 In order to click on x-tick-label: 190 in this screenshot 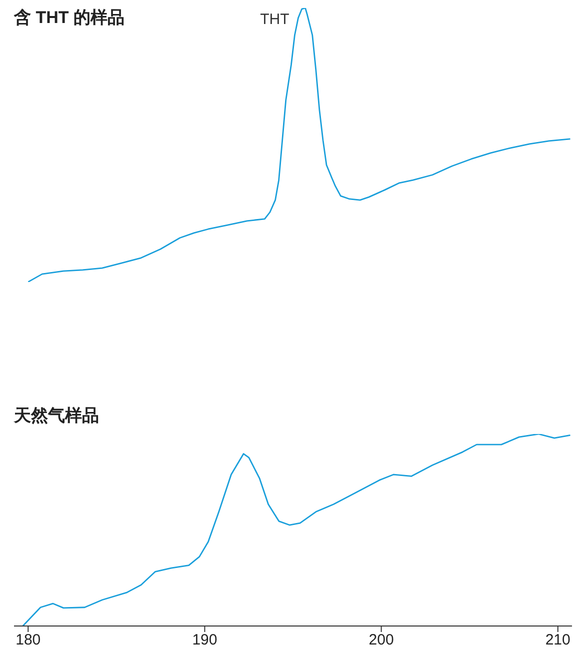, I will do `click(205, 640)`.